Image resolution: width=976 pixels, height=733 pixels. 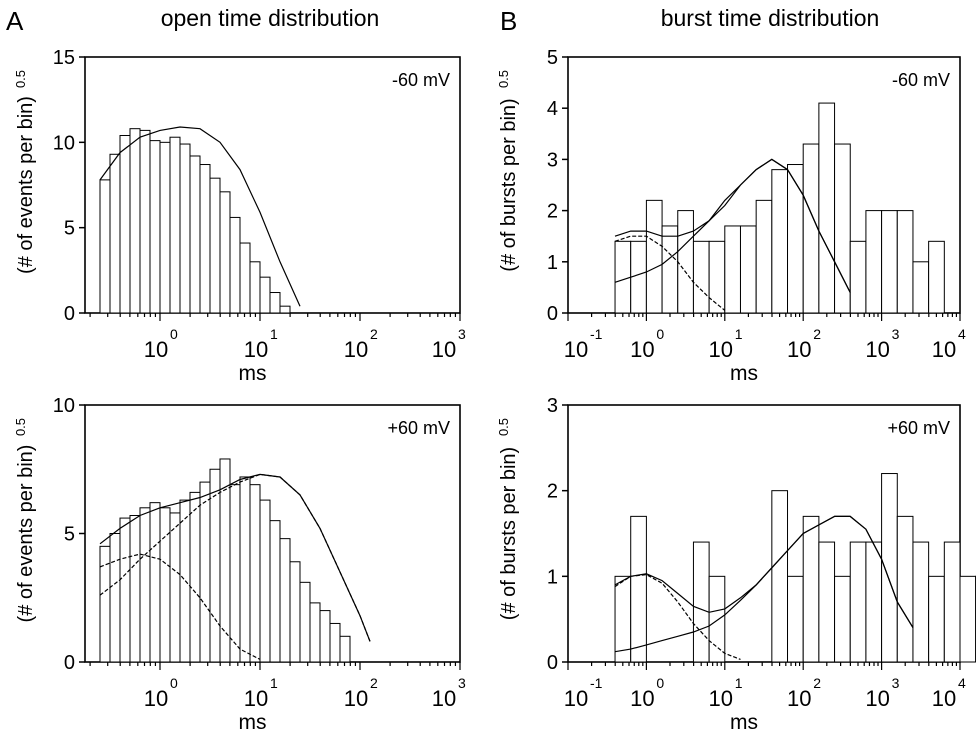 I want to click on x-tick-label-exponent: 3, so click(x=462, y=683).